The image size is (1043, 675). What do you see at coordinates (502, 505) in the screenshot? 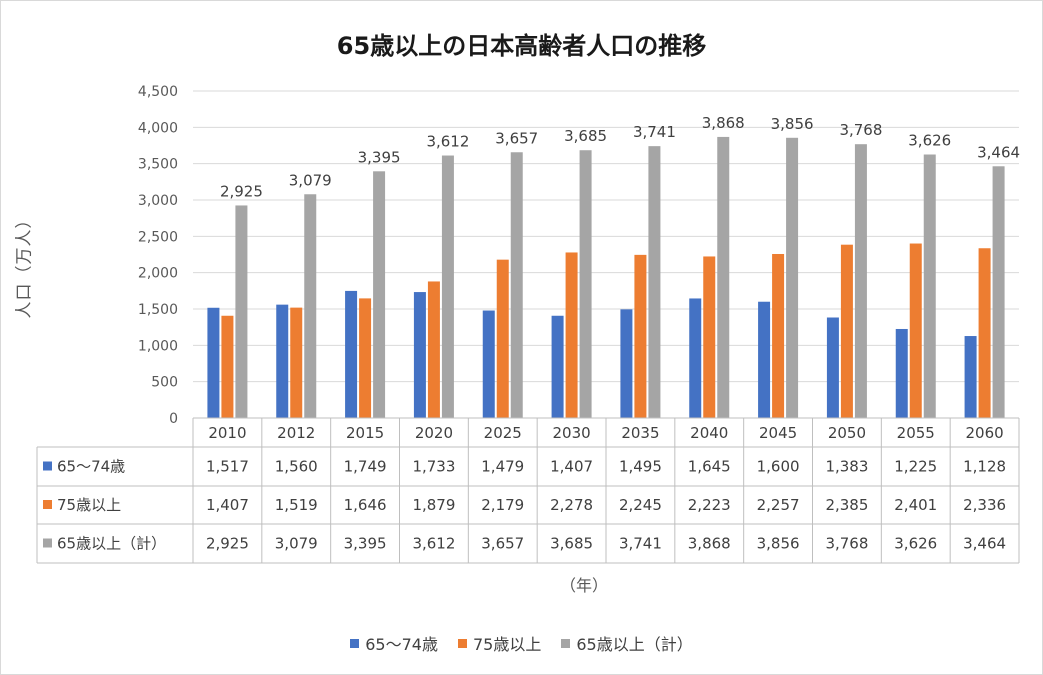
I see `table-cell: 2,179` at bounding box center [502, 505].